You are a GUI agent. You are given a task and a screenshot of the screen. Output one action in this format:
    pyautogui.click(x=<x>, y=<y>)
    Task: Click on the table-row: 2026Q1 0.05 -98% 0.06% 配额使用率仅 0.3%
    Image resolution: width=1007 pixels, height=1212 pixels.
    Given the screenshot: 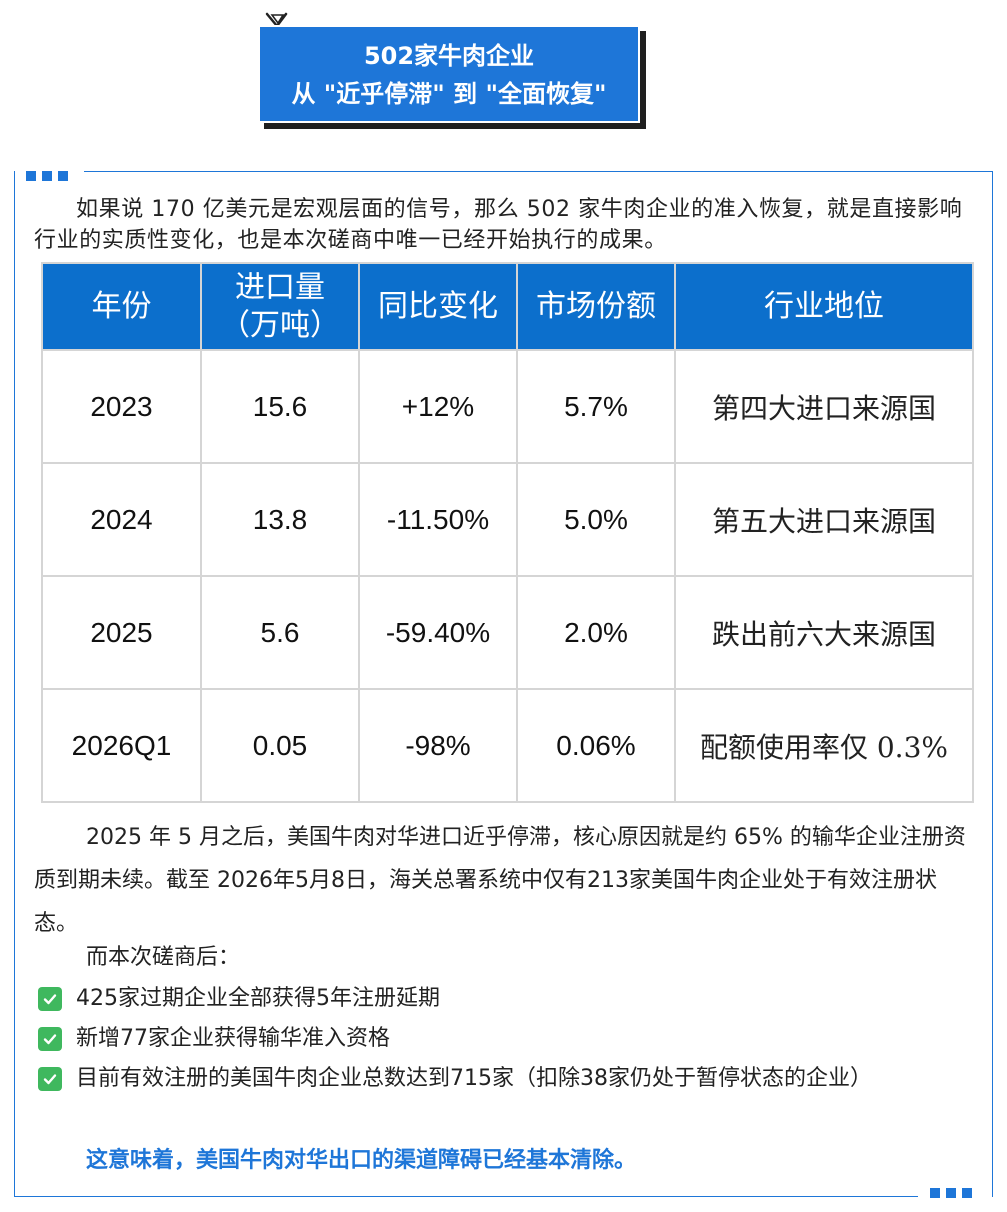 What is the action you would take?
    pyautogui.click(x=507, y=745)
    